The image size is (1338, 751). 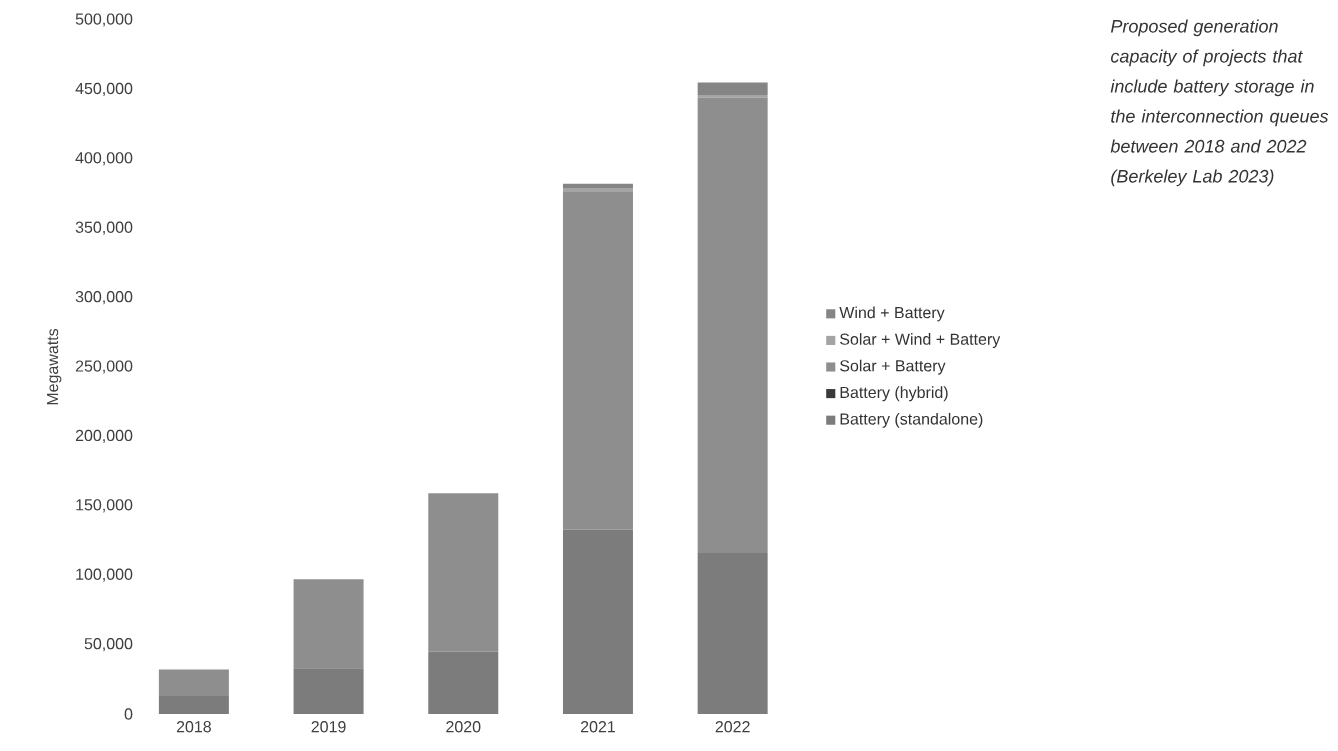 What do you see at coordinates (911, 420) in the screenshot?
I see `legend-label: Battery (standalone)` at bounding box center [911, 420].